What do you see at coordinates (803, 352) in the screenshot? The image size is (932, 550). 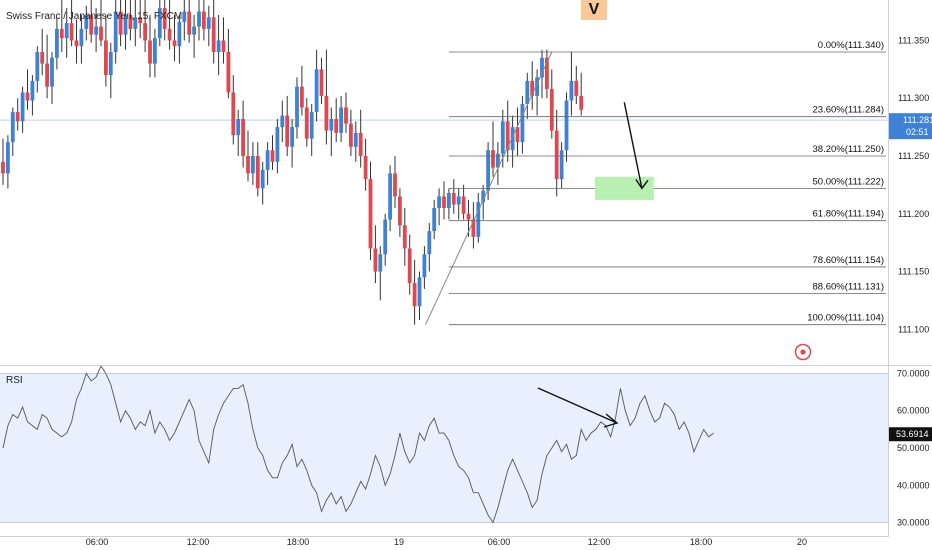 I see `record-icon` at bounding box center [803, 352].